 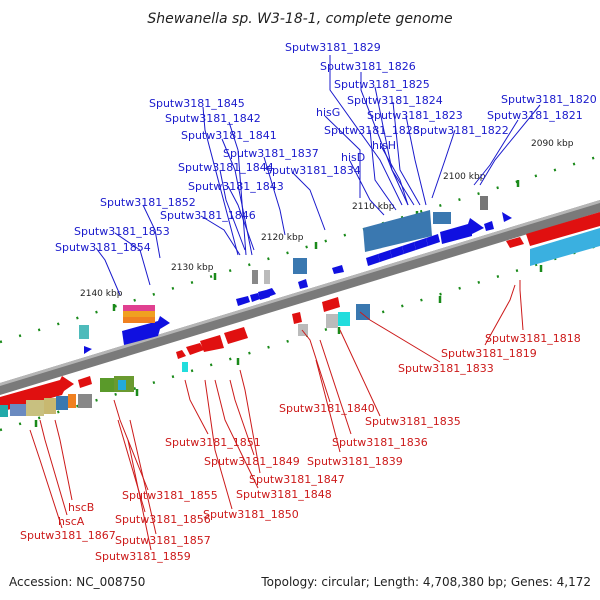 What do you see at coordinates (533, 338) in the screenshot?
I see `gene-label-sputw3181-1818: Sputw3181_1818` at bounding box center [533, 338].